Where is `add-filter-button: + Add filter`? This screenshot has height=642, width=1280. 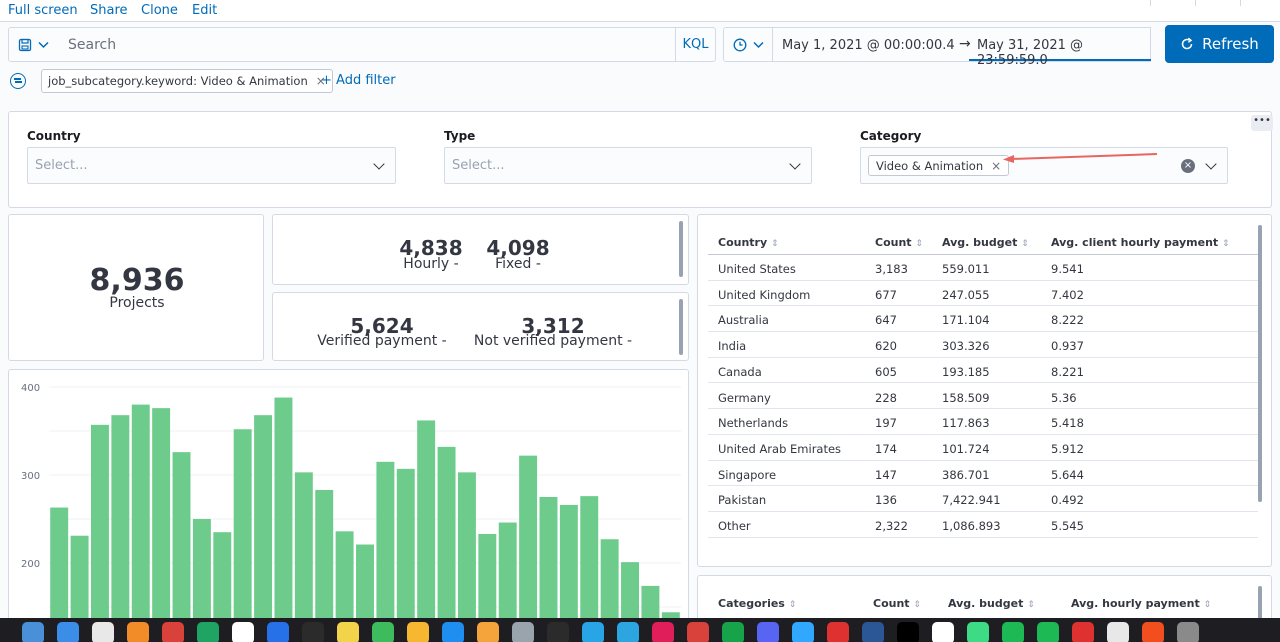 add-filter-button: + Add filter is located at coordinates (358, 80).